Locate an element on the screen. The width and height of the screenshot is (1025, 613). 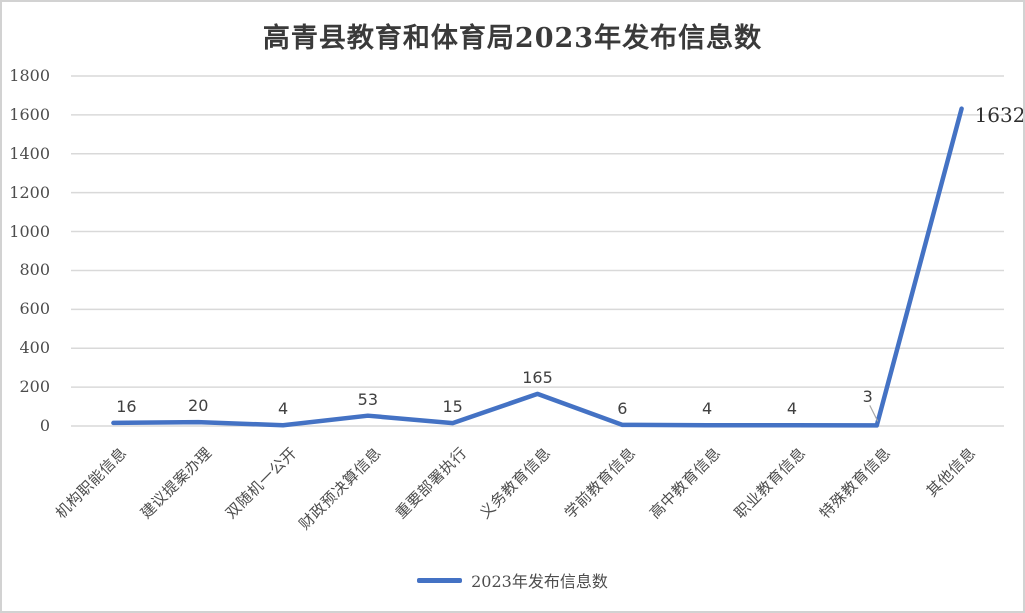
y-tick-label: 1400 is located at coordinates (29, 153).